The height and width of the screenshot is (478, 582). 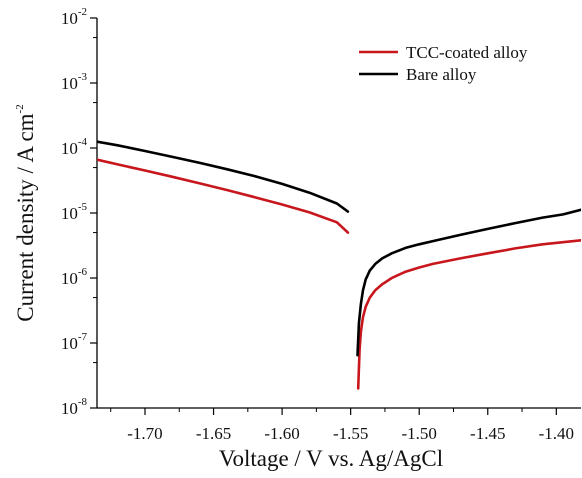 I want to click on y-tick-label: 10⁻⁵, so click(x=74, y=212).